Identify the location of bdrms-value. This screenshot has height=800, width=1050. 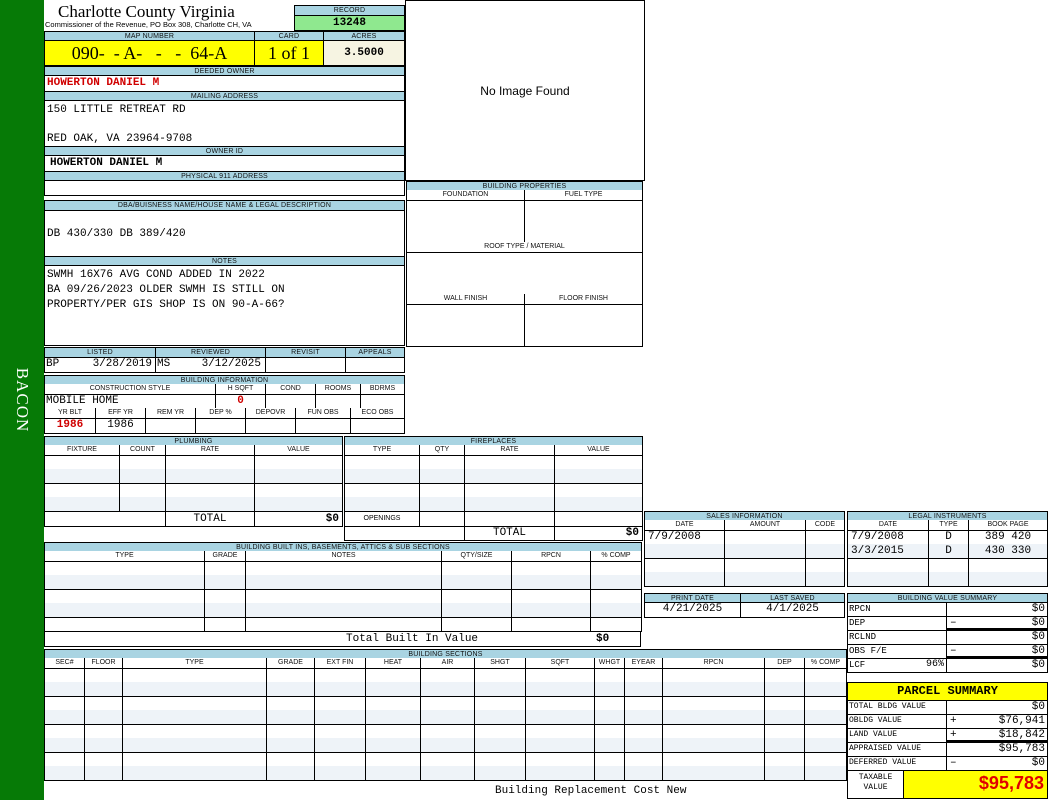
(382, 401).